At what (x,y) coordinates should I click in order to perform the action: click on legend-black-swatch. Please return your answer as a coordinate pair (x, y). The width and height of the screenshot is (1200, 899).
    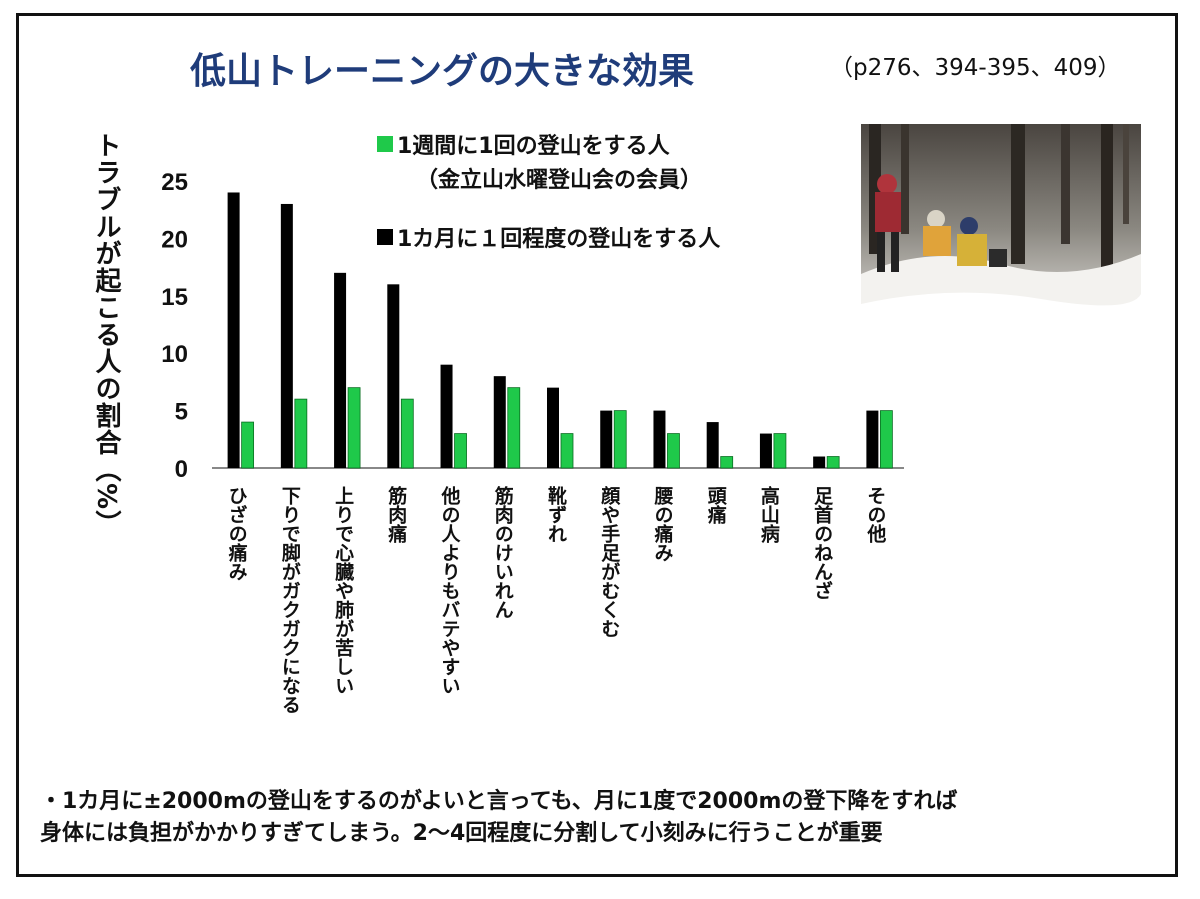
    Looking at the image, I should click on (385, 237).